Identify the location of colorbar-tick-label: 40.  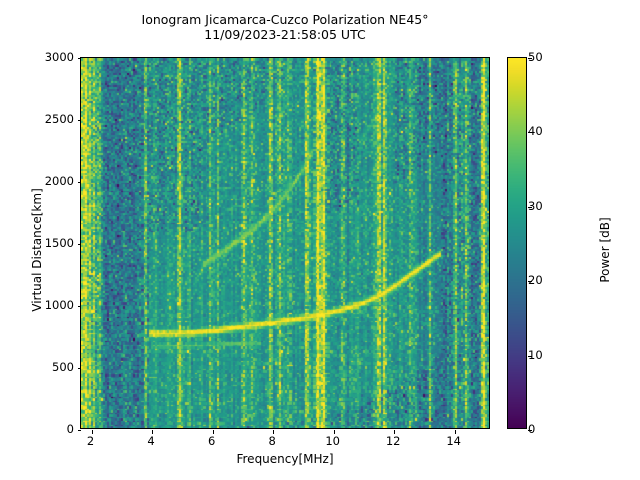
(535, 131).